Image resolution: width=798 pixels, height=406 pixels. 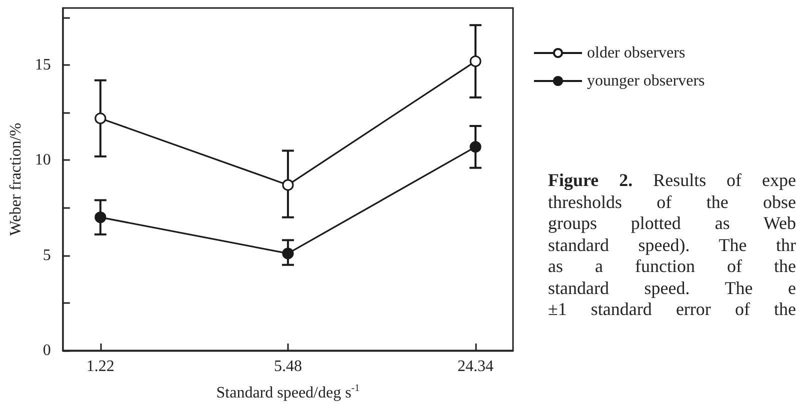 What do you see at coordinates (42, 65) in the screenshot?
I see `y-tick-label: 15` at bounding box center [42, 65].